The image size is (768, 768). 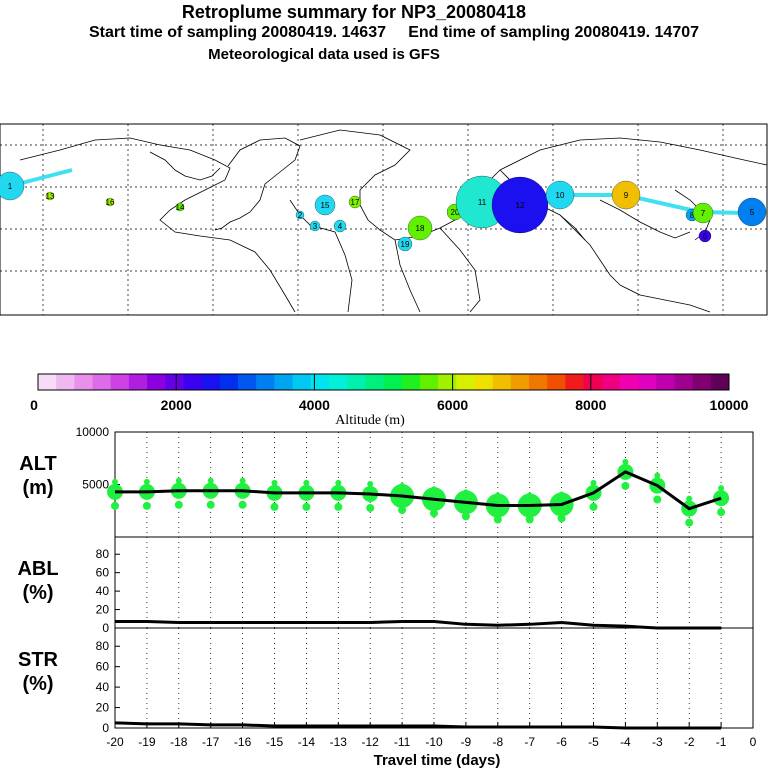 What do you see at coordinates (418, 490) in the screenshot?
I see `series-line-alt` at bounding box center [418, 490].